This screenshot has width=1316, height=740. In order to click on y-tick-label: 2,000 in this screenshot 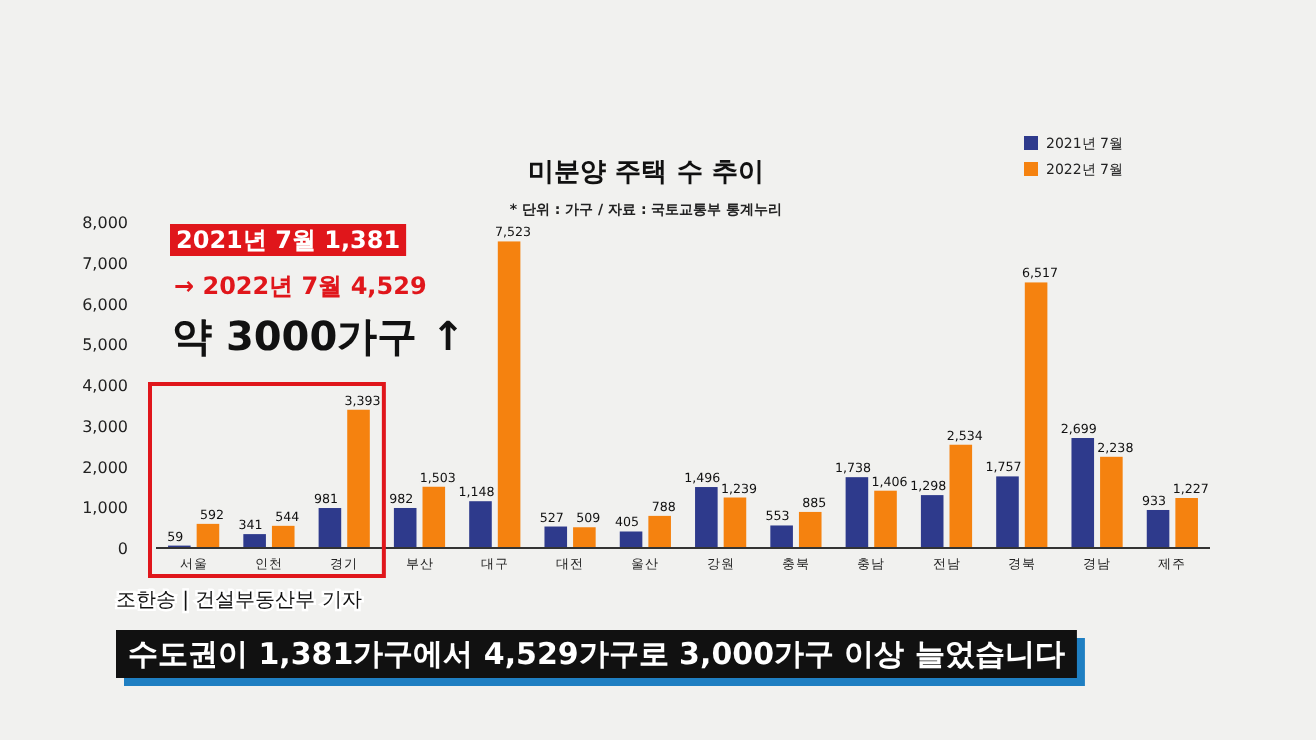, I will do `click(105, 467)`.